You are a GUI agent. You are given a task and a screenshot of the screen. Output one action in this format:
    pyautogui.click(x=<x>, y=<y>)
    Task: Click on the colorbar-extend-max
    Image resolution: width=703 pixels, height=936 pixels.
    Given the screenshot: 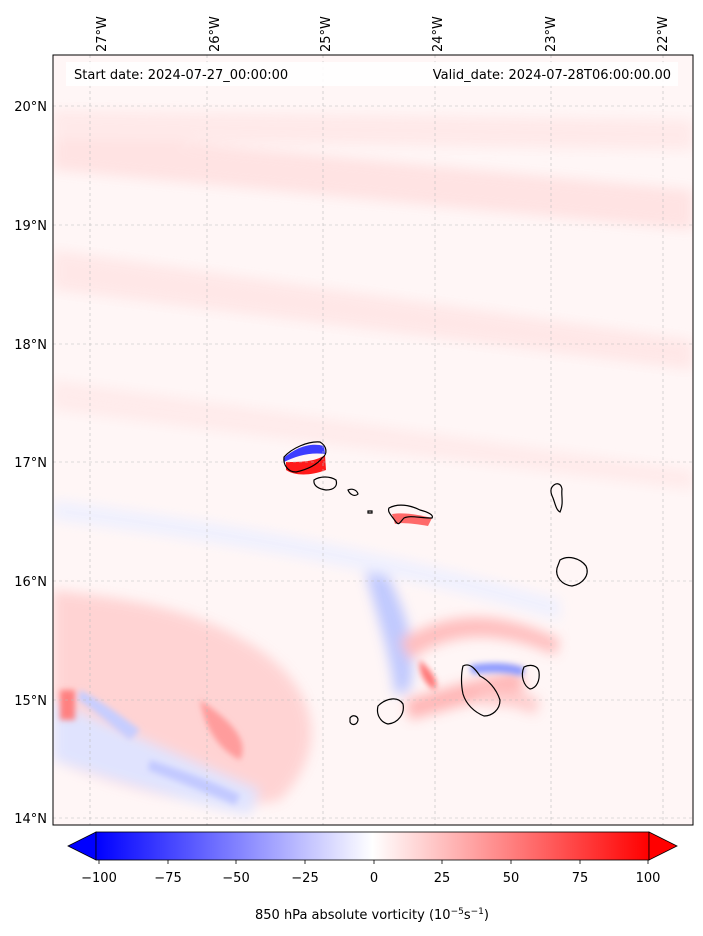 What is the action you would take?
    pyautogui.click(x=663, y=846)
    